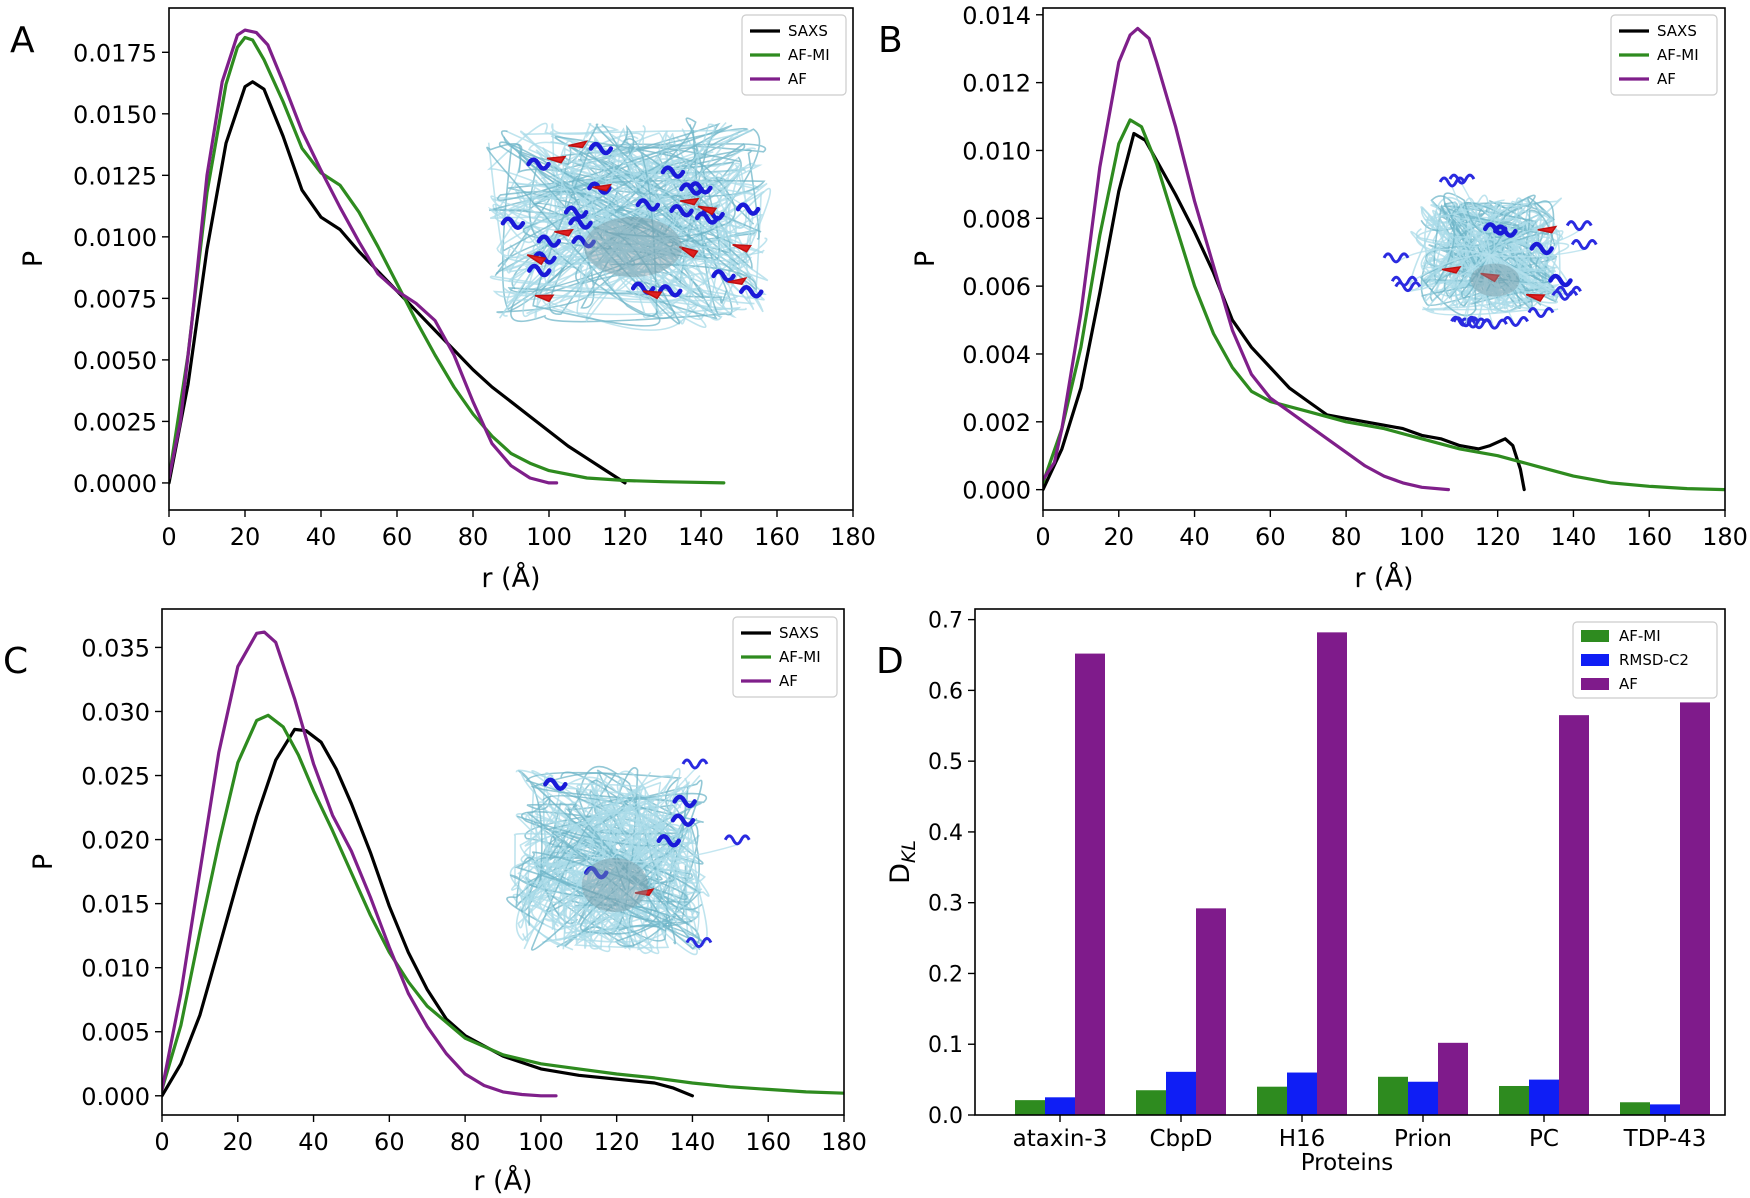  What do you see at coordinates (996, 16) in the screenshot?
I see `y-tick-label: 0.014` at bounding box center [996, 16].